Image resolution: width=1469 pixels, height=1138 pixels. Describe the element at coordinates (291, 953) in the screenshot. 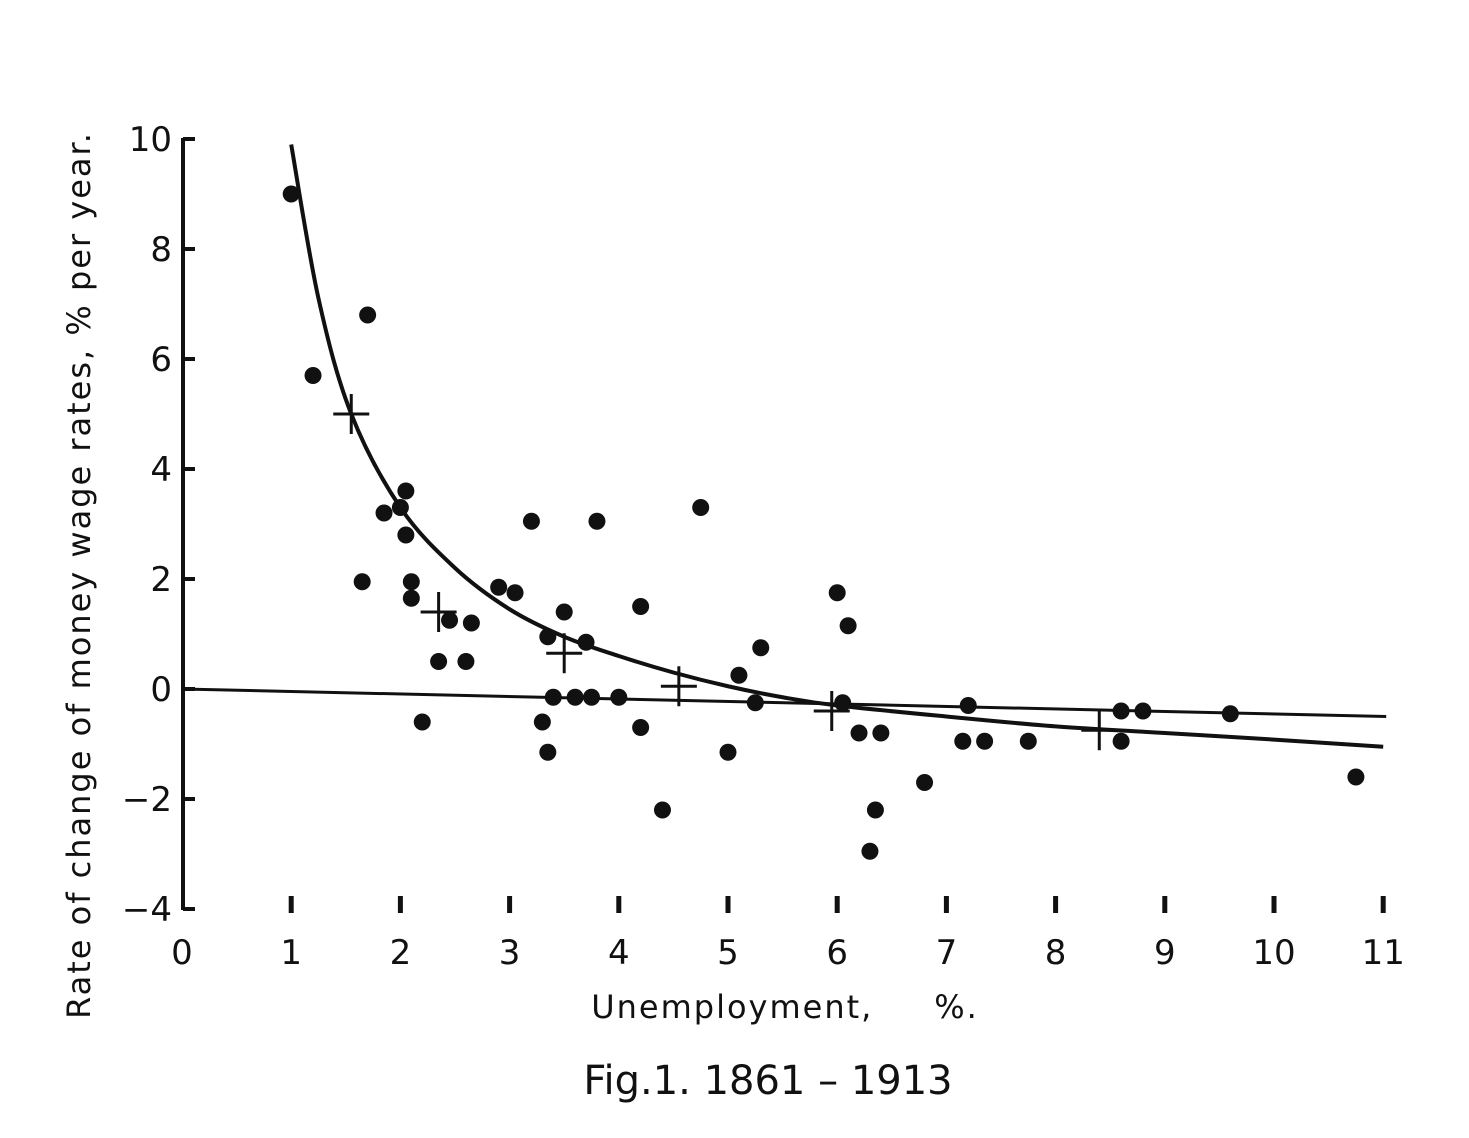

I see `x-tick-label-1: 1` at that location.